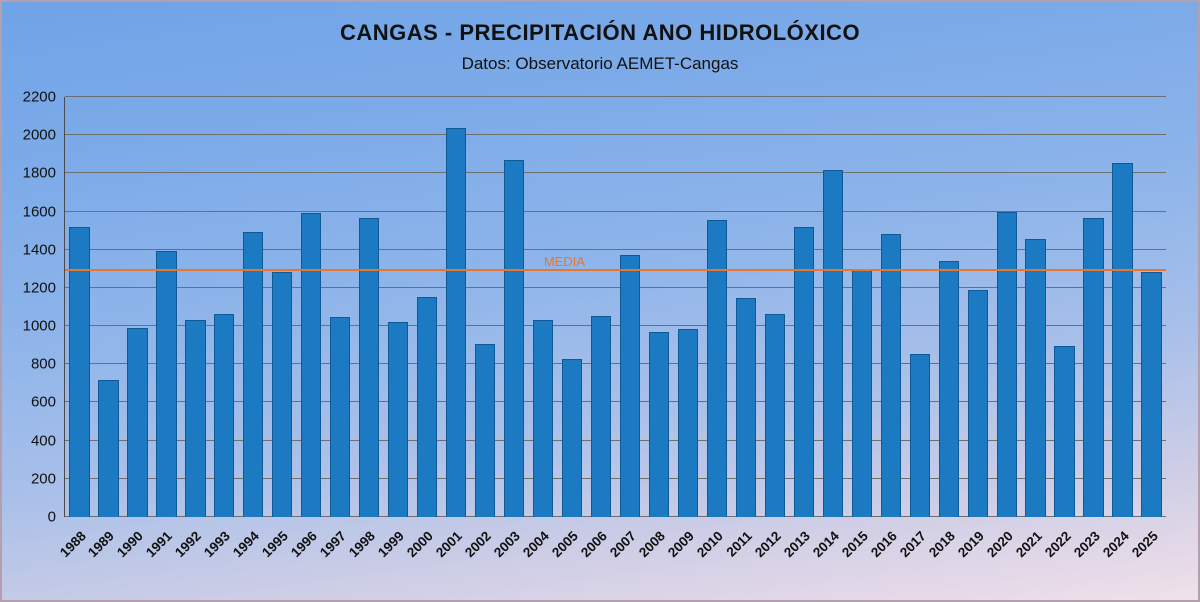 The width and height of the screenshot is (1200, 602). I want to click on y-axis-tick-label-0: 0, so click(51, 517).